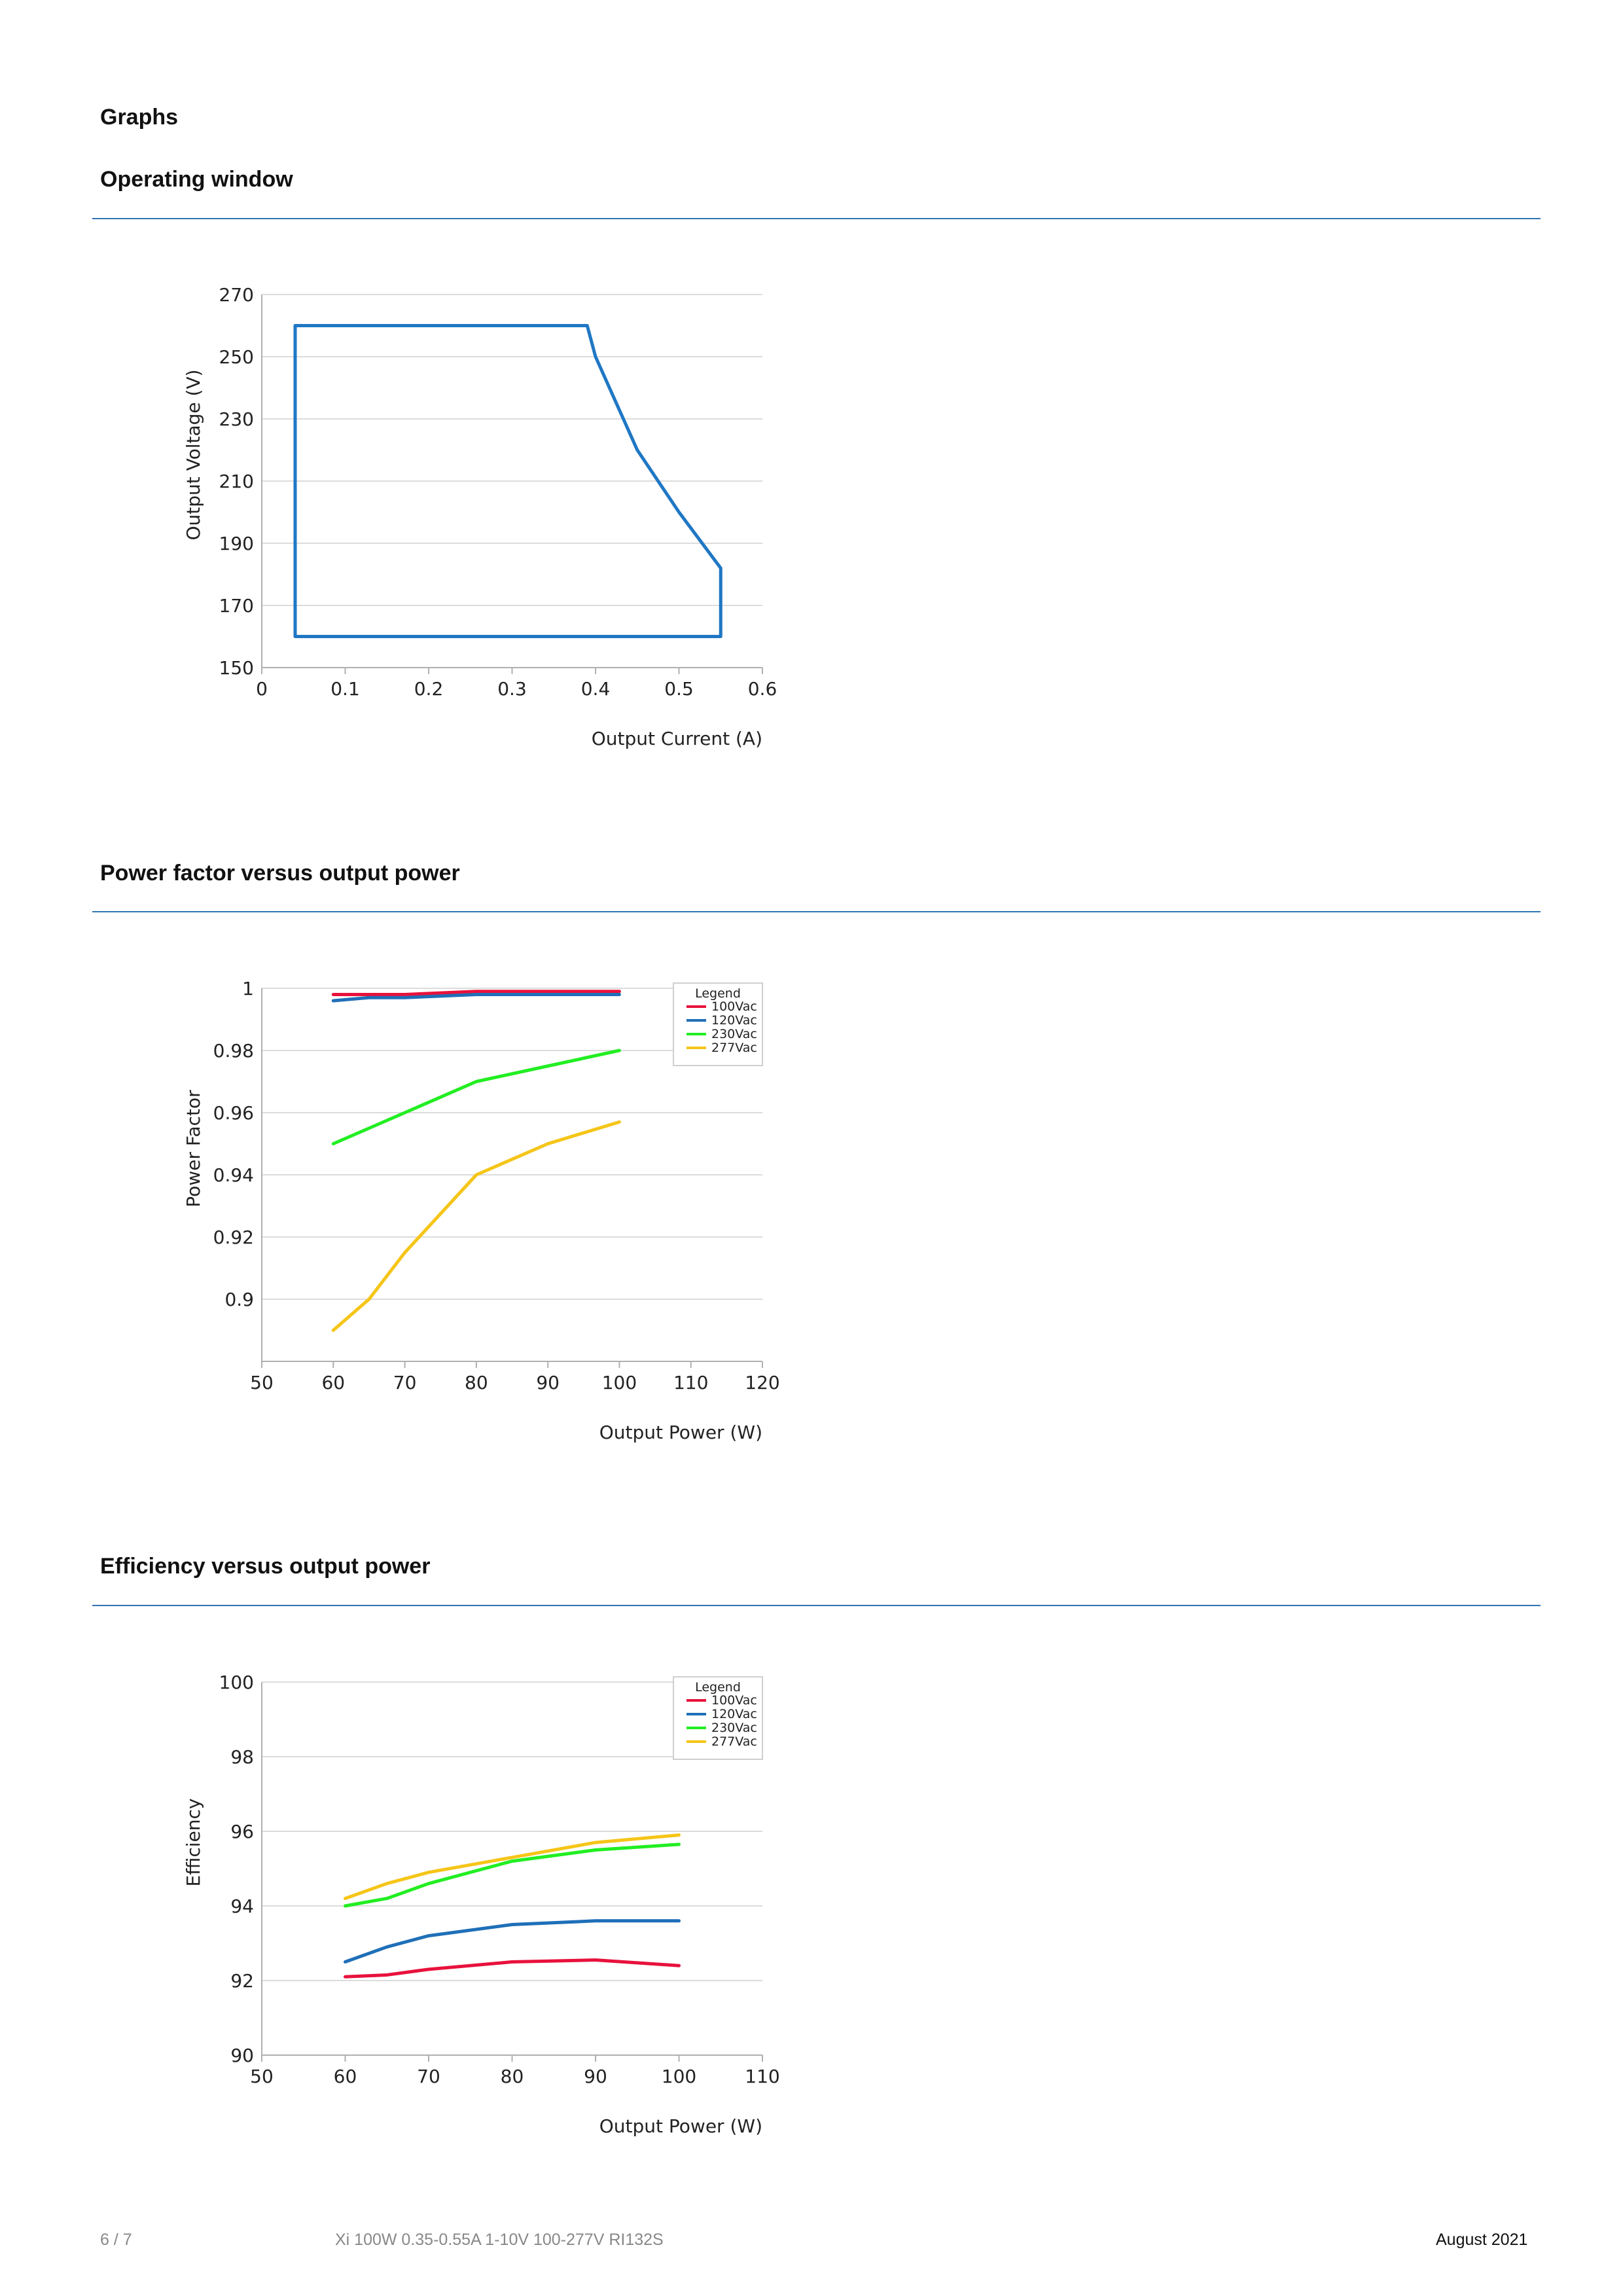  I want to click on y-tick-label: 0.92, so click(233, 1237).